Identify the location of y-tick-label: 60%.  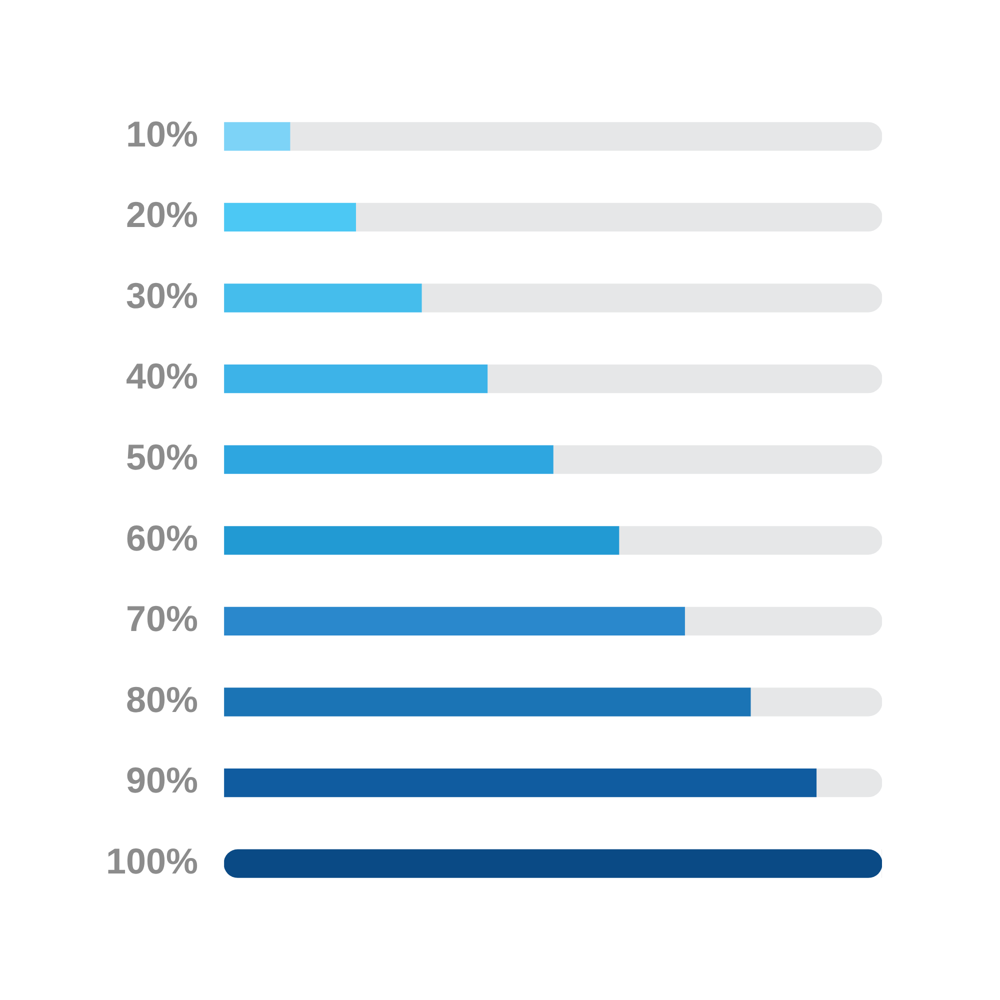
(162, 537).